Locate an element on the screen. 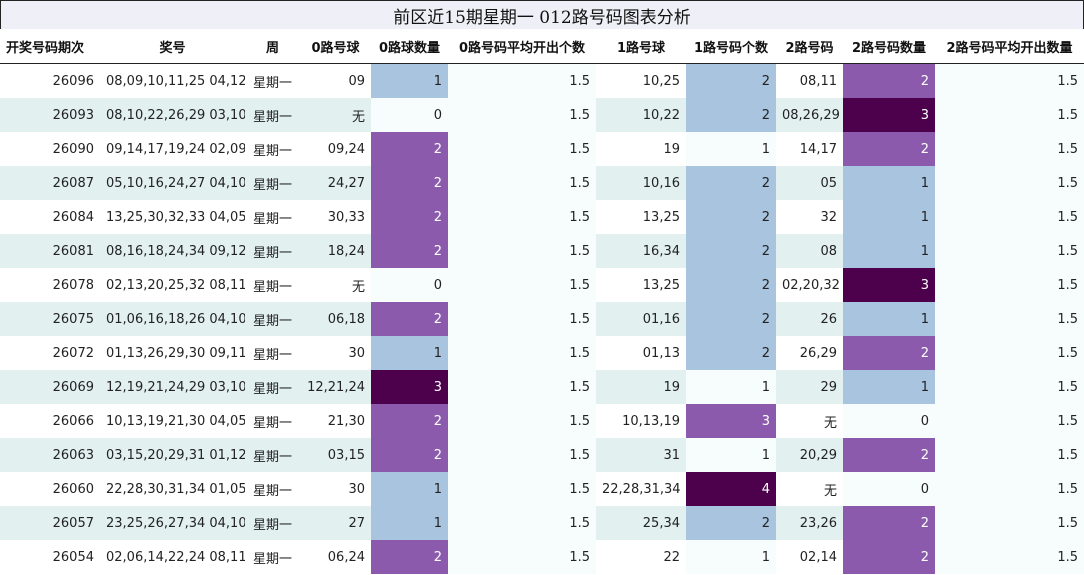 Image resolution: width=1084 pixels, height=575 pixels. route0-balls-cell: 30 is located at coordinates (335, 353).